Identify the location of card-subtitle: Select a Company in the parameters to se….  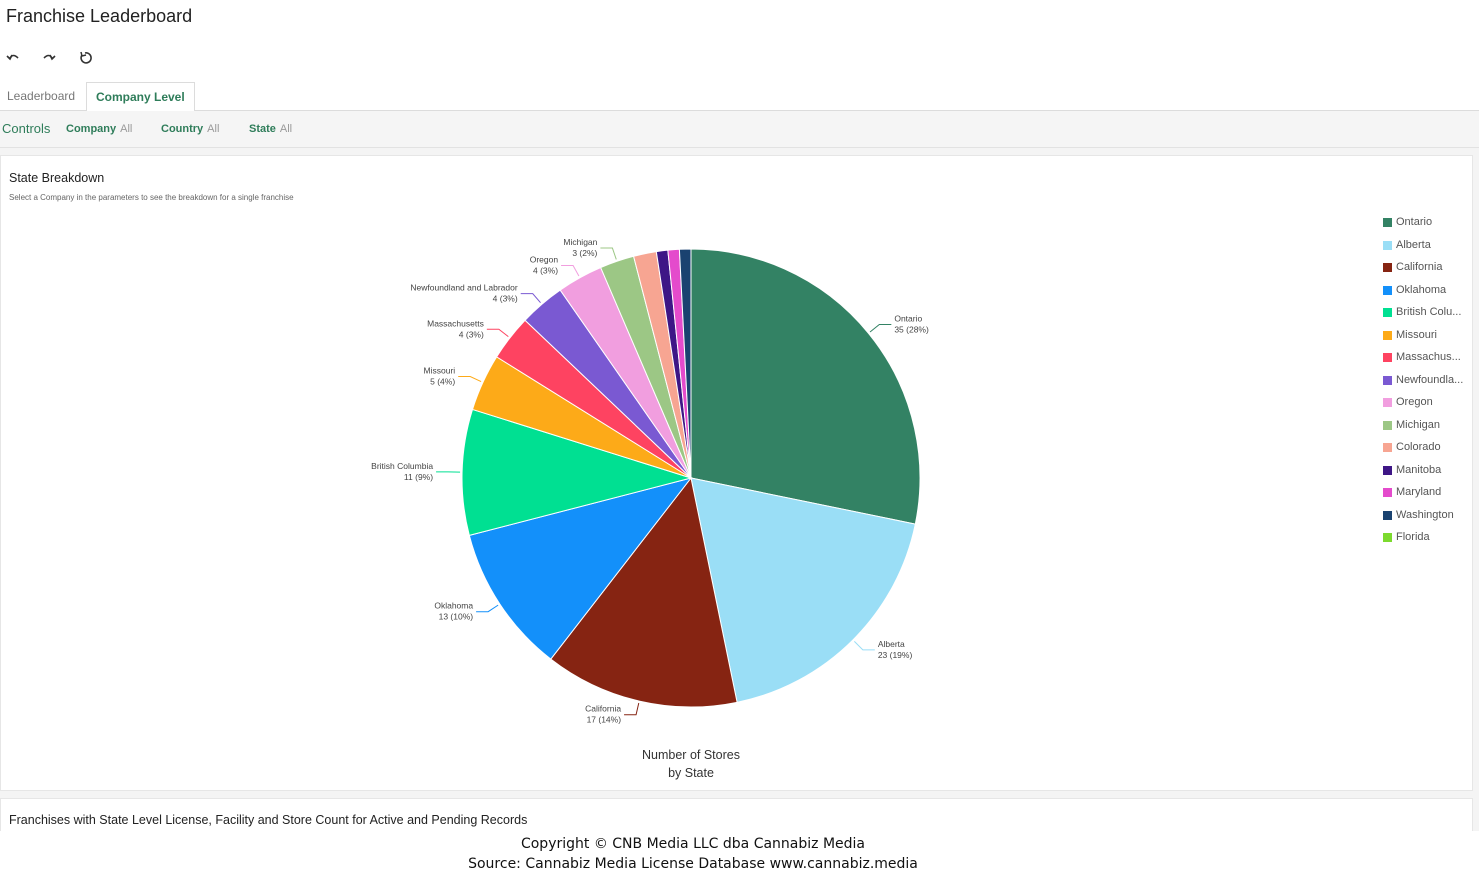
(151, 197).